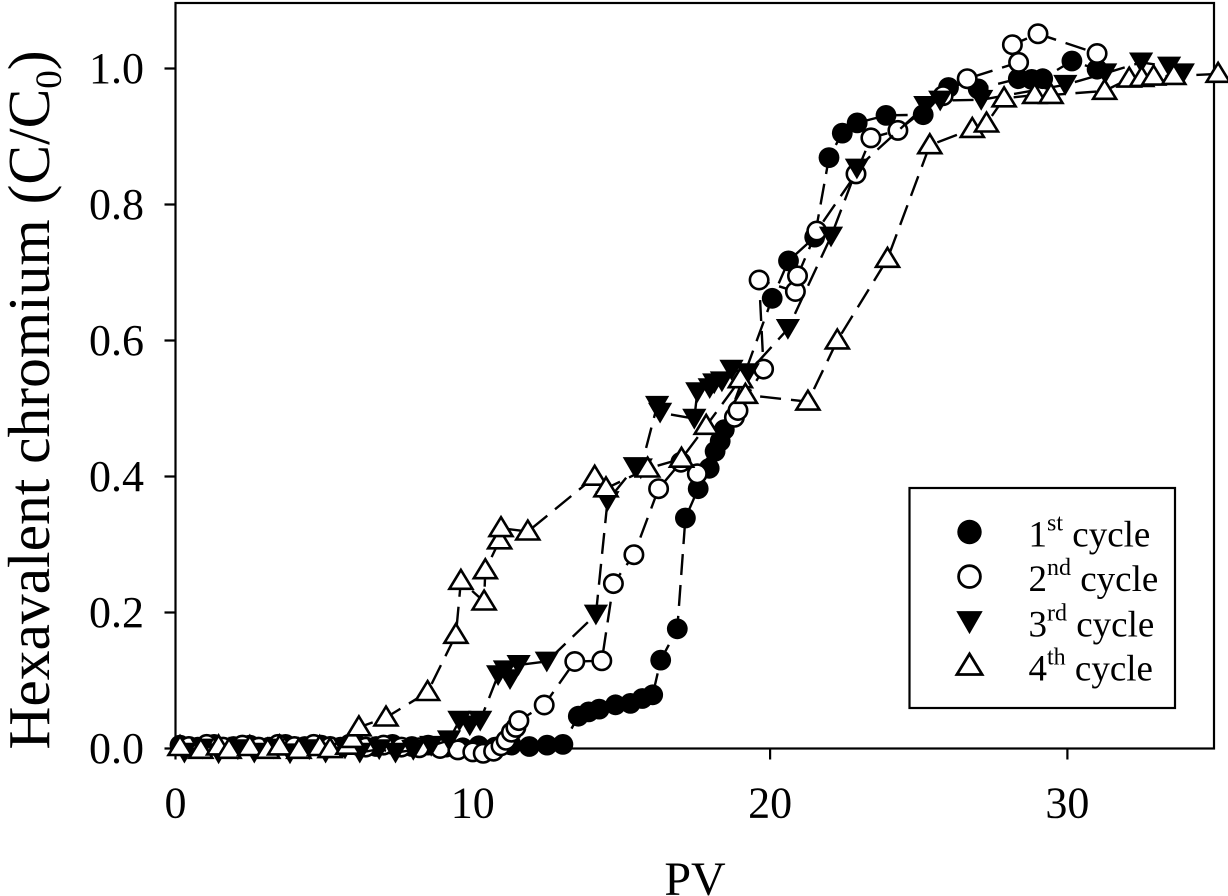 The height and width of the screenshot is (896, 1228). Describe the element at coordinates (176, 803) in the screenshot. I see `svg-text: 0` at that location.